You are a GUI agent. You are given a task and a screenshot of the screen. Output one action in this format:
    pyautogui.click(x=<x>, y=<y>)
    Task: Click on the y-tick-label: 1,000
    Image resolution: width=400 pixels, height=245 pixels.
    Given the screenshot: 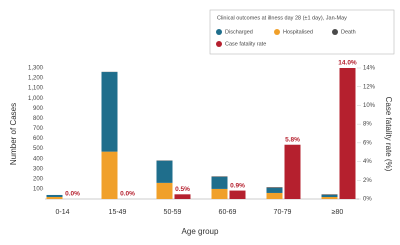 What is the action you would take?
    pyautogui.click(x=36, y=99)
    